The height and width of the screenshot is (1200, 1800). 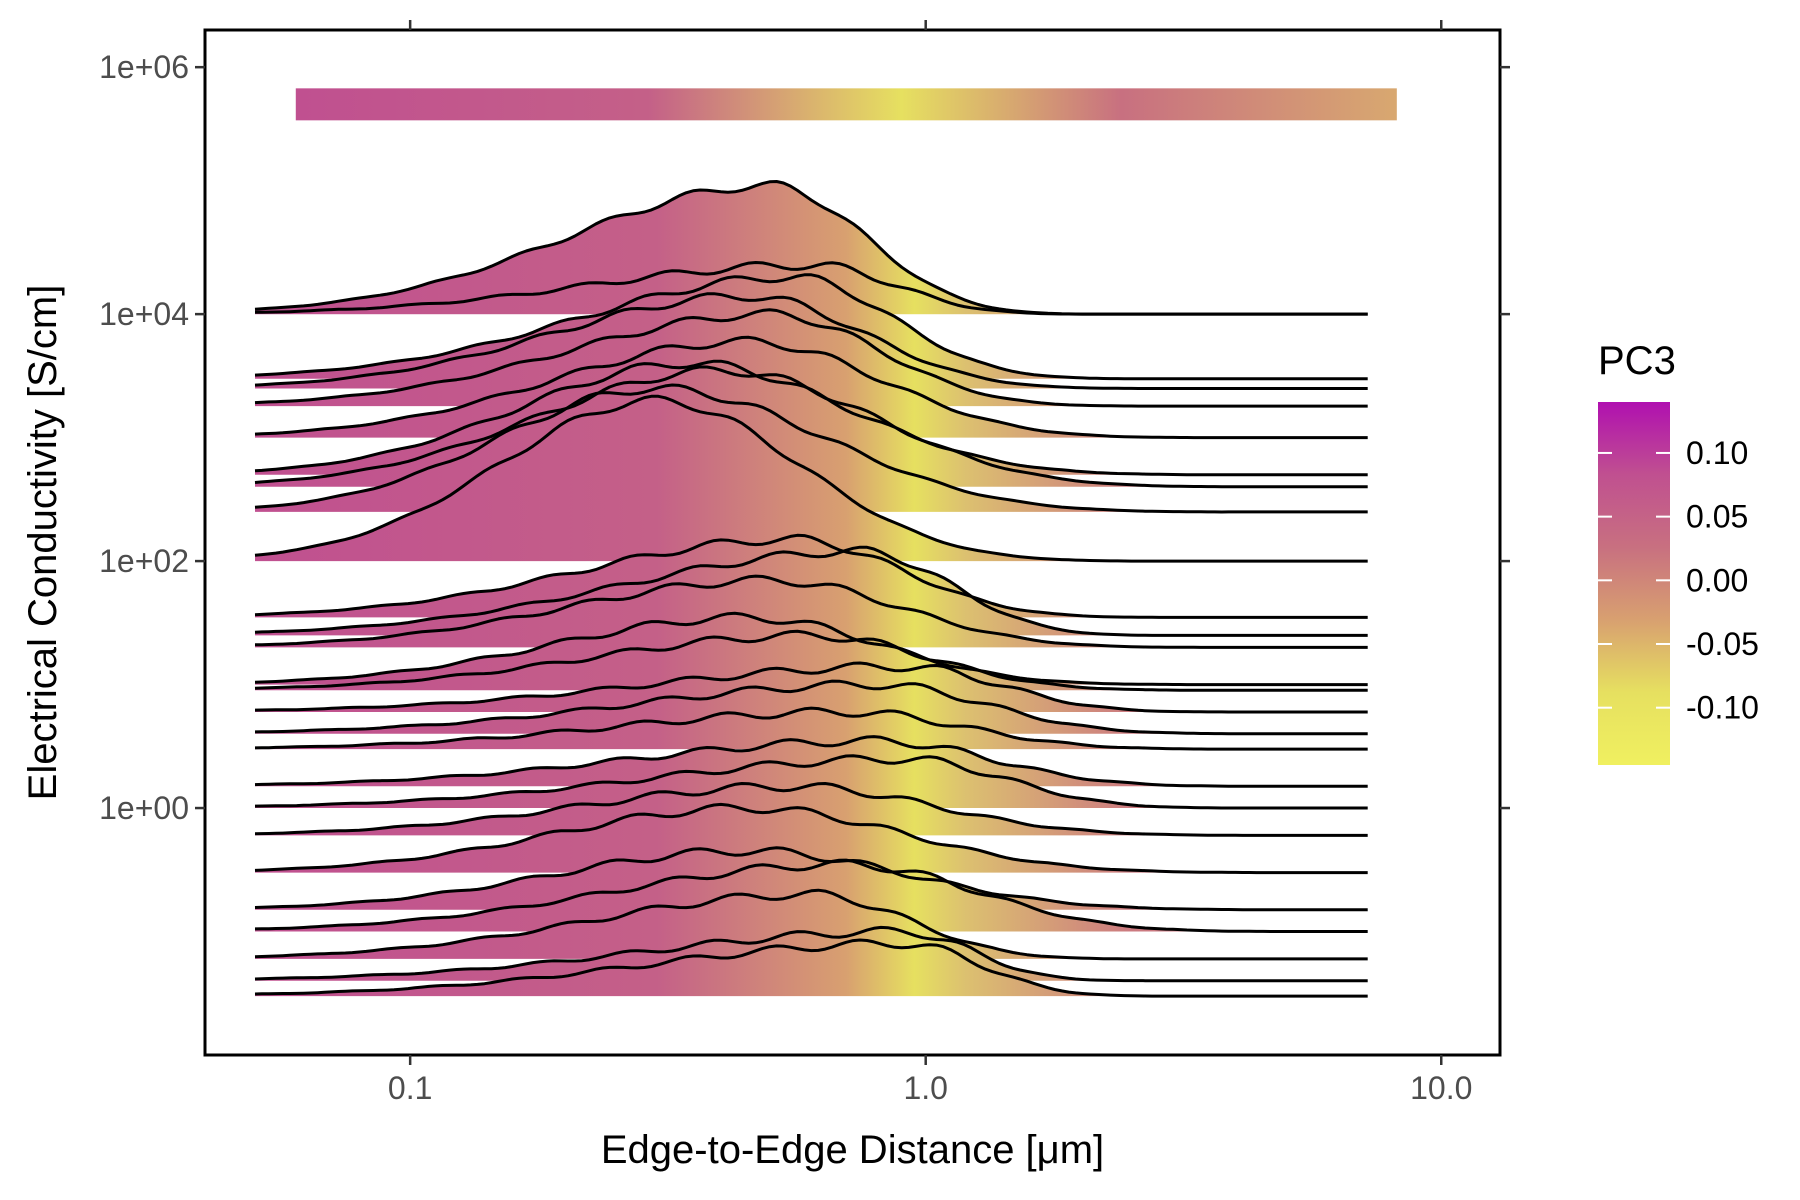 What do you see at coordinates (925, 1088) in the screenshot?
I see `x-tick-label: 1.0` at bounding box center [925, 1088].